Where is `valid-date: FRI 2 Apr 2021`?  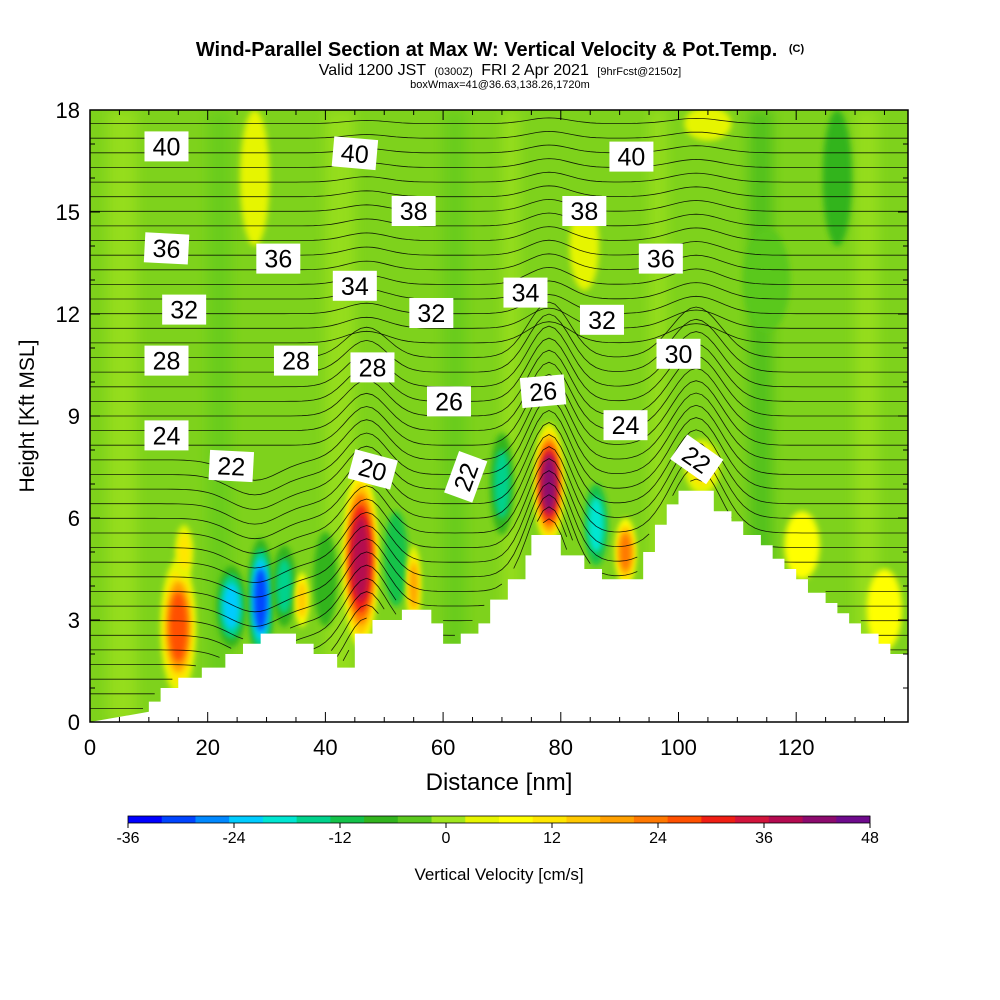 valid-date: FRI 2 Apr 2021 is located at coordinates (535, 70).